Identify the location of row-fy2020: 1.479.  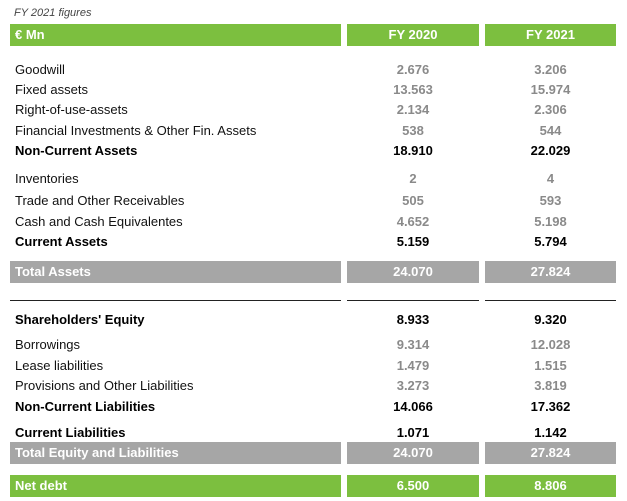
(413, 365).